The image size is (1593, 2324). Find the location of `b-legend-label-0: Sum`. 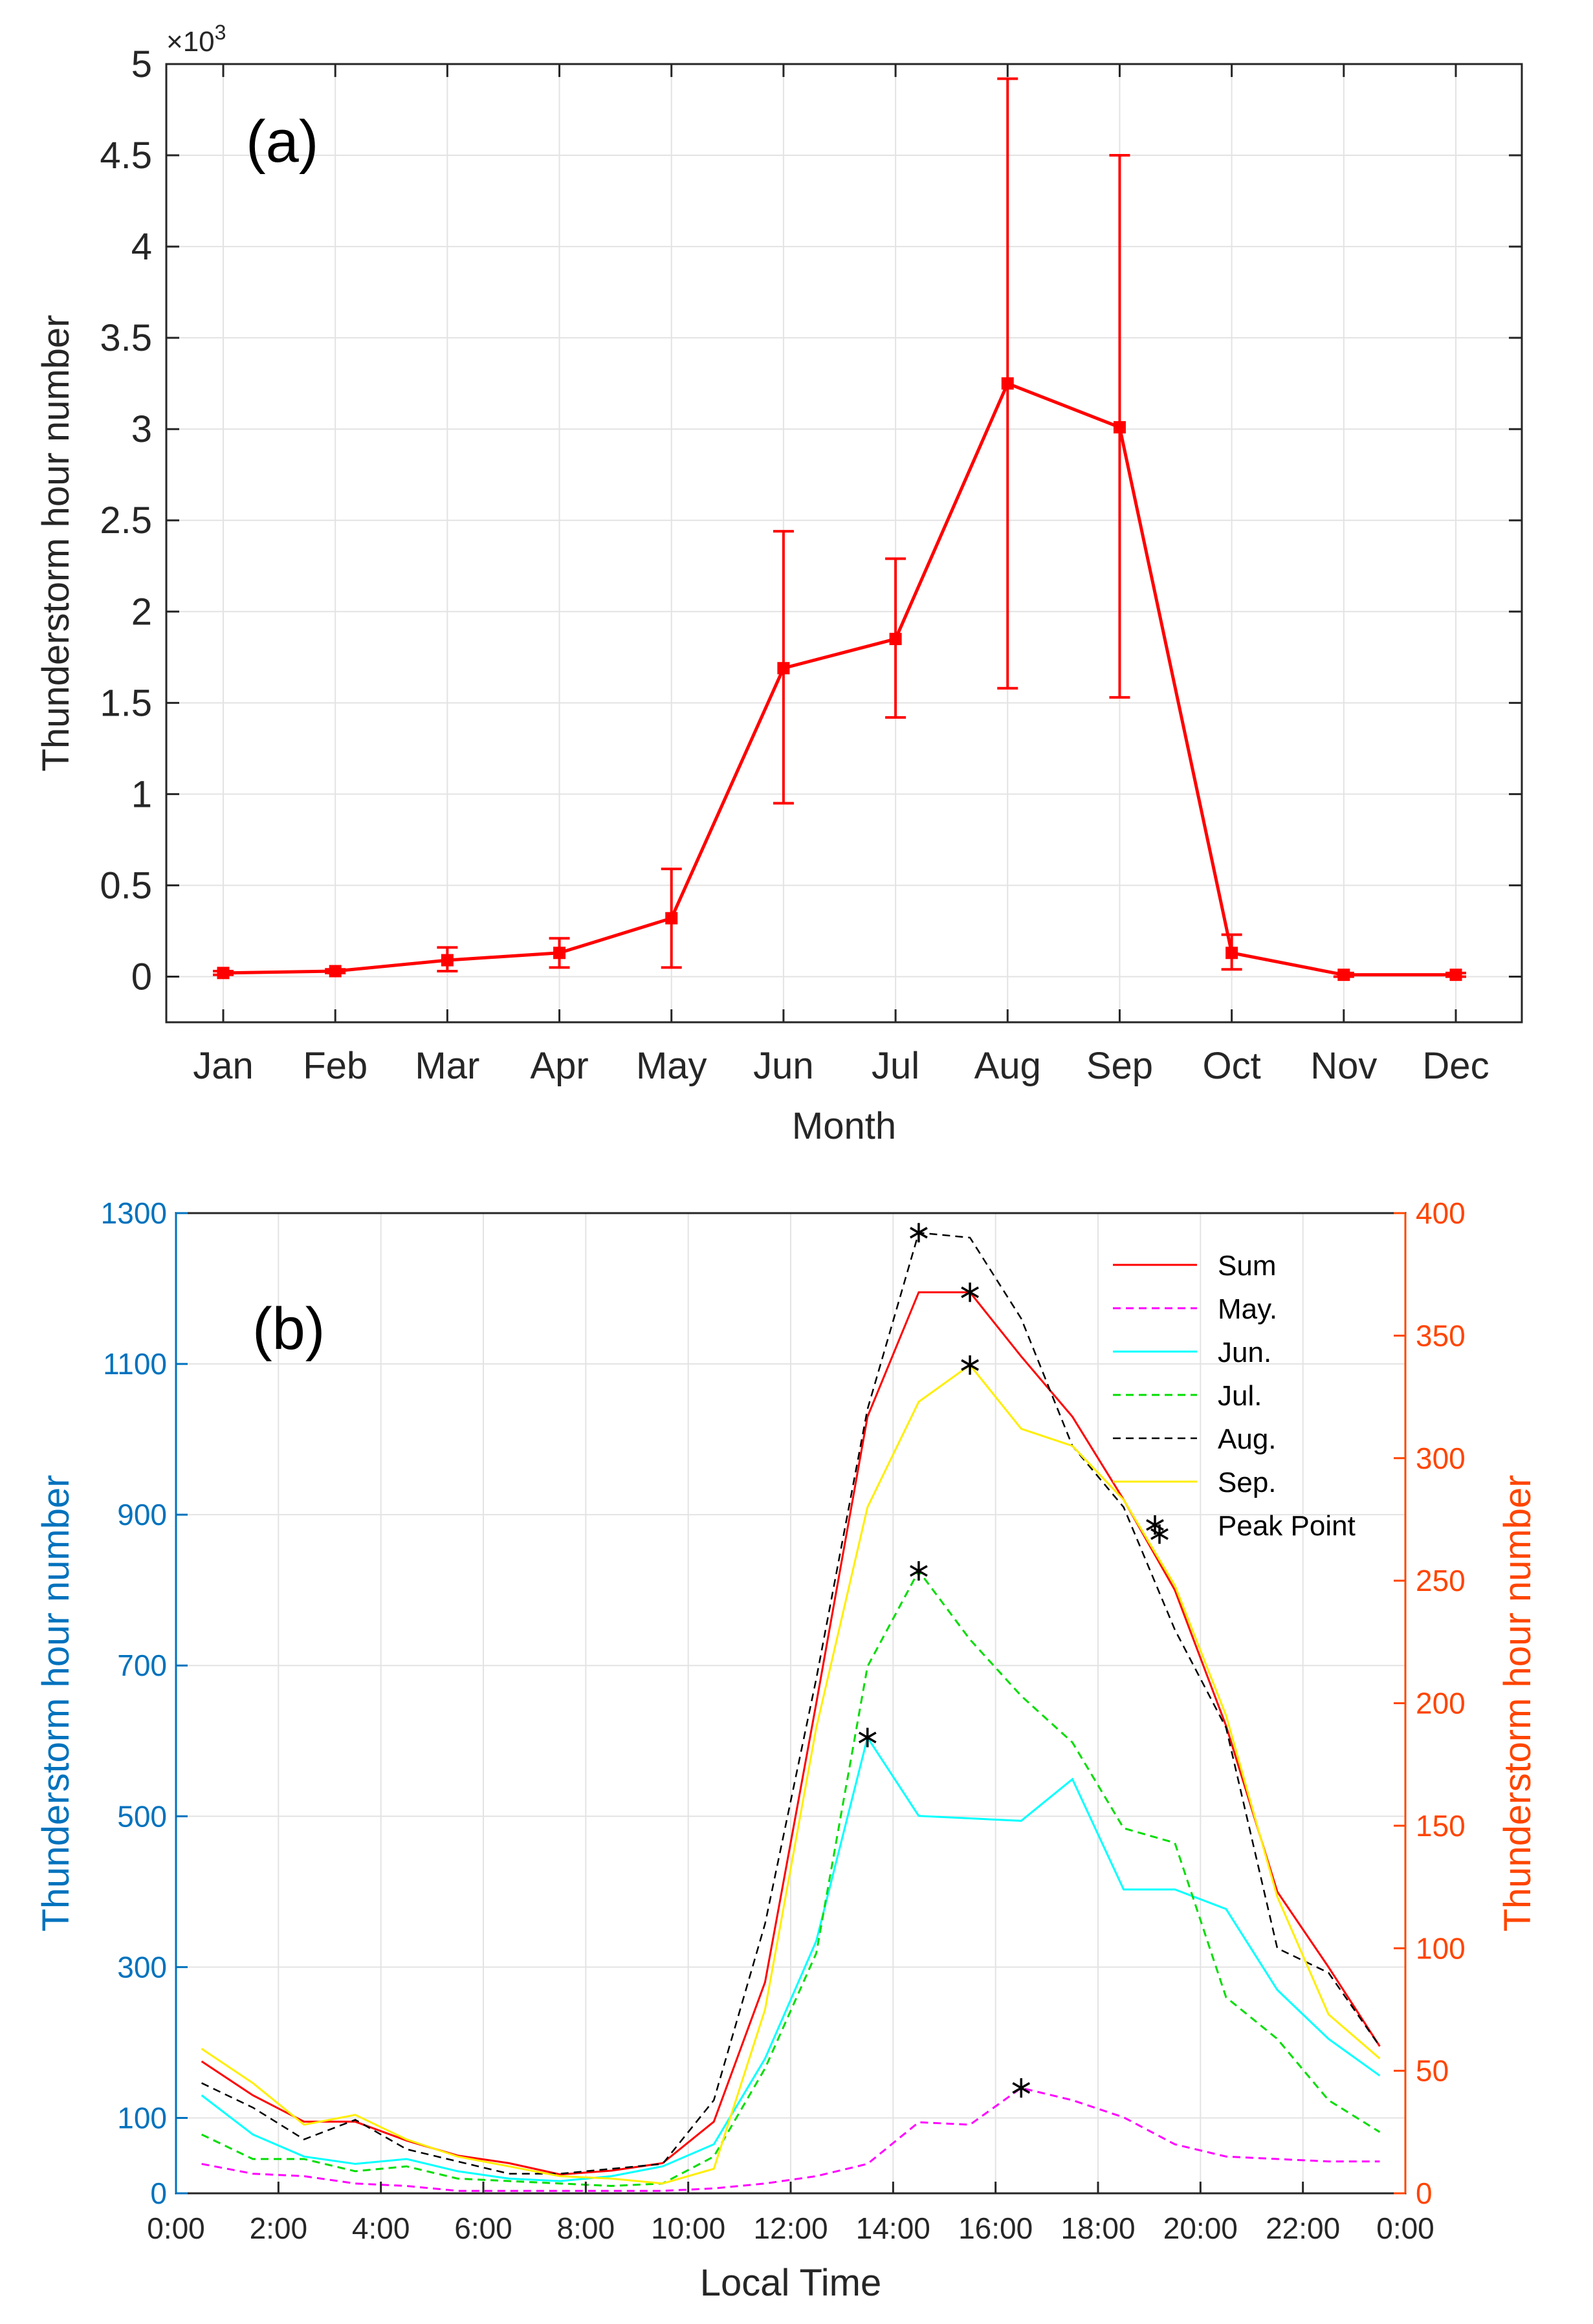

b-legend-label-0: Sum is located at coordinates (1247, 1266).